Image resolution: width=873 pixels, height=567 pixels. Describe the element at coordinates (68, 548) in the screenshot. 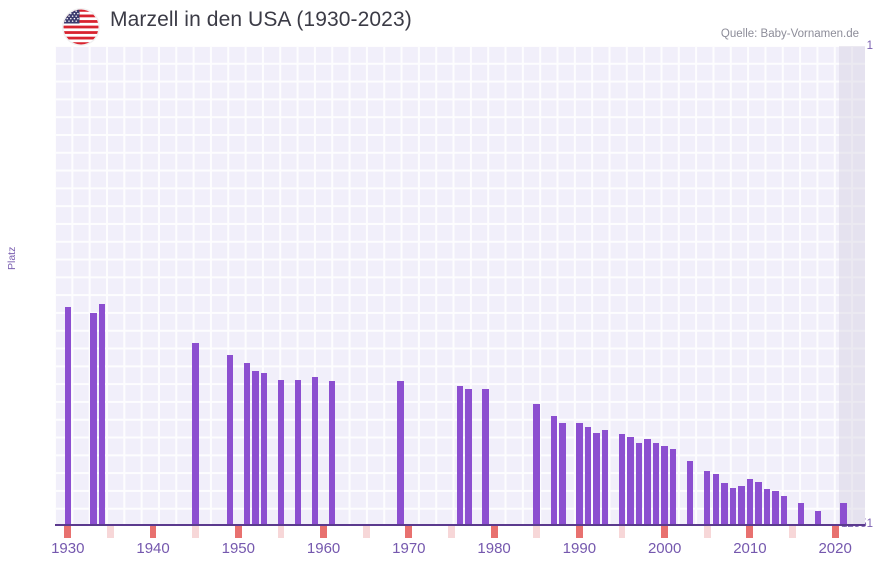

I see `x-axis-label: 1930` at that location.